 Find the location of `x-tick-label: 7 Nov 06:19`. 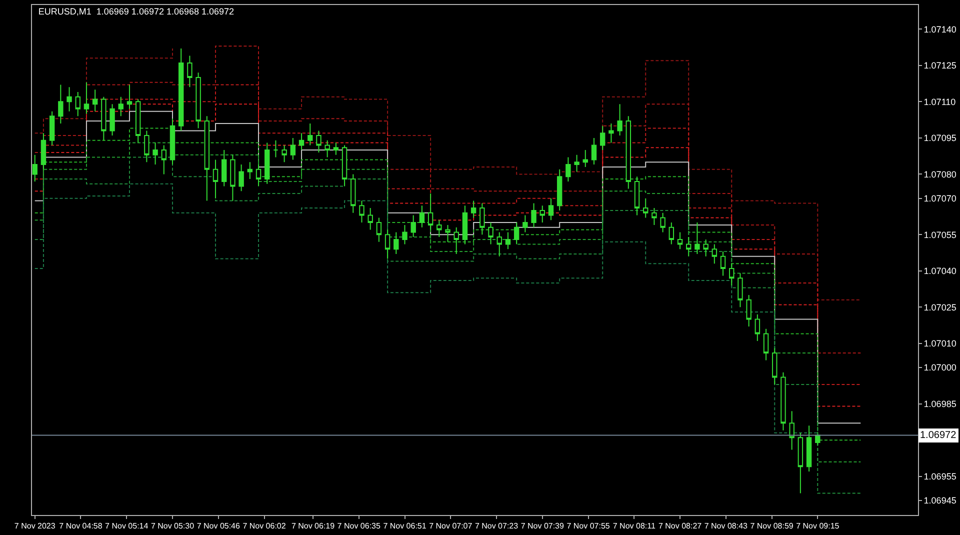

x-tick-label: 7 Nov 06:19 is located at coordinates (313, 526).